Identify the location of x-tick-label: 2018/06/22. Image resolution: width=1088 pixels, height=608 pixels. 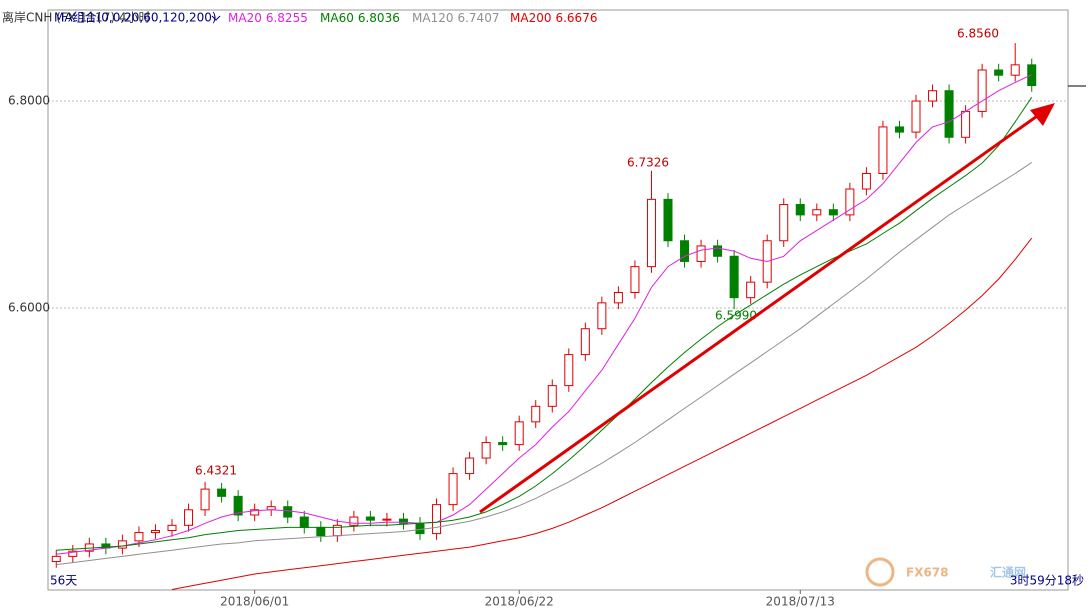
(519, 601).